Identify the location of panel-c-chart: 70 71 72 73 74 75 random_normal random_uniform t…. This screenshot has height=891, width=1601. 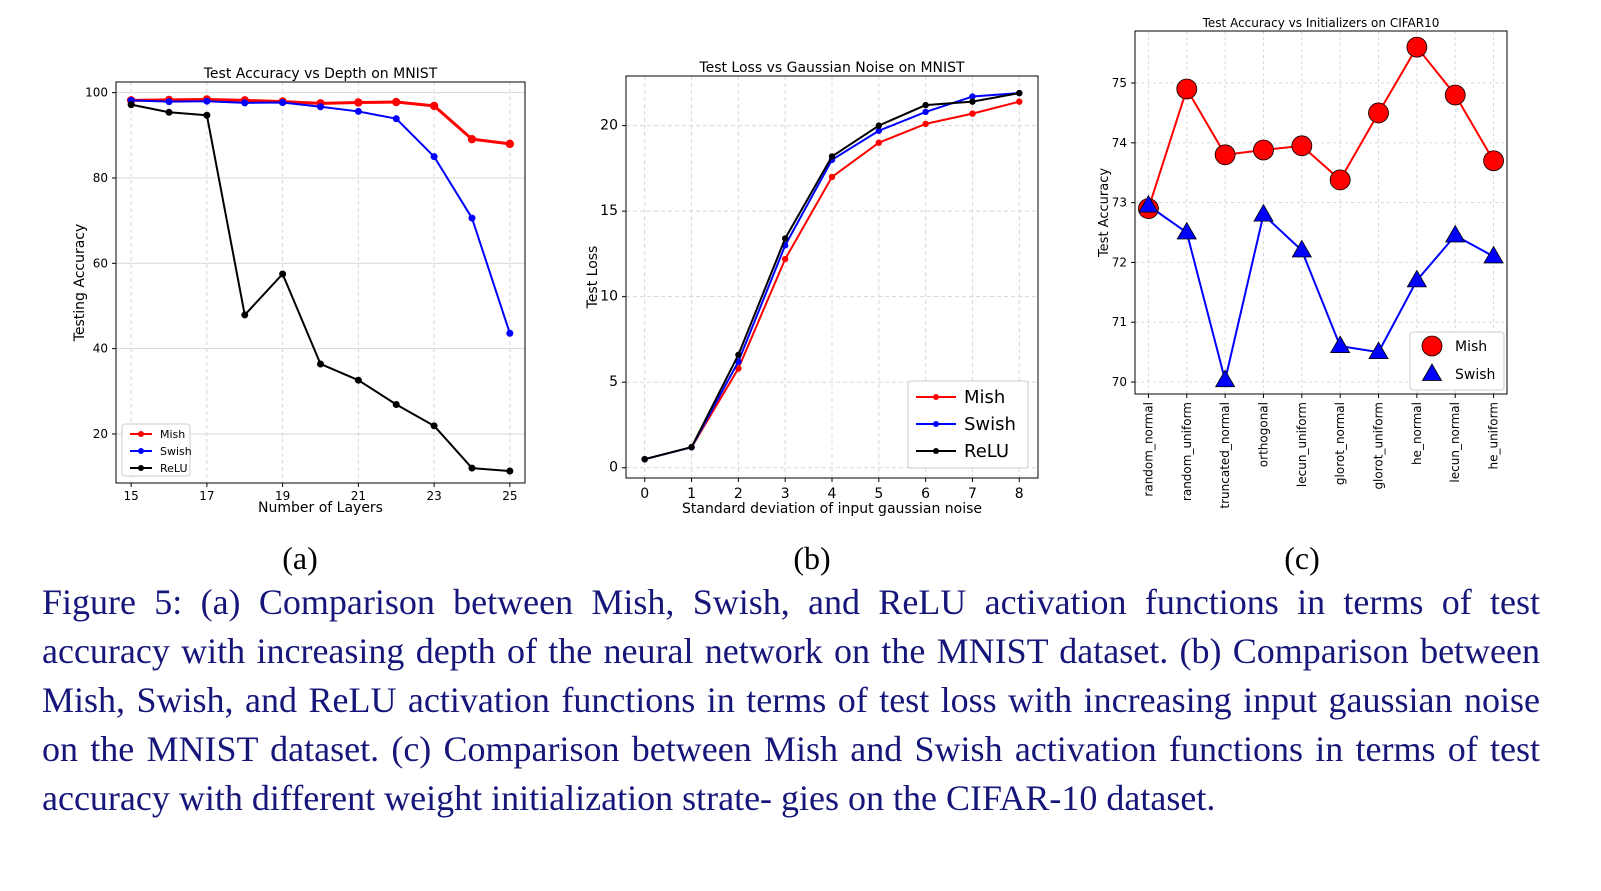
(1302, 262).